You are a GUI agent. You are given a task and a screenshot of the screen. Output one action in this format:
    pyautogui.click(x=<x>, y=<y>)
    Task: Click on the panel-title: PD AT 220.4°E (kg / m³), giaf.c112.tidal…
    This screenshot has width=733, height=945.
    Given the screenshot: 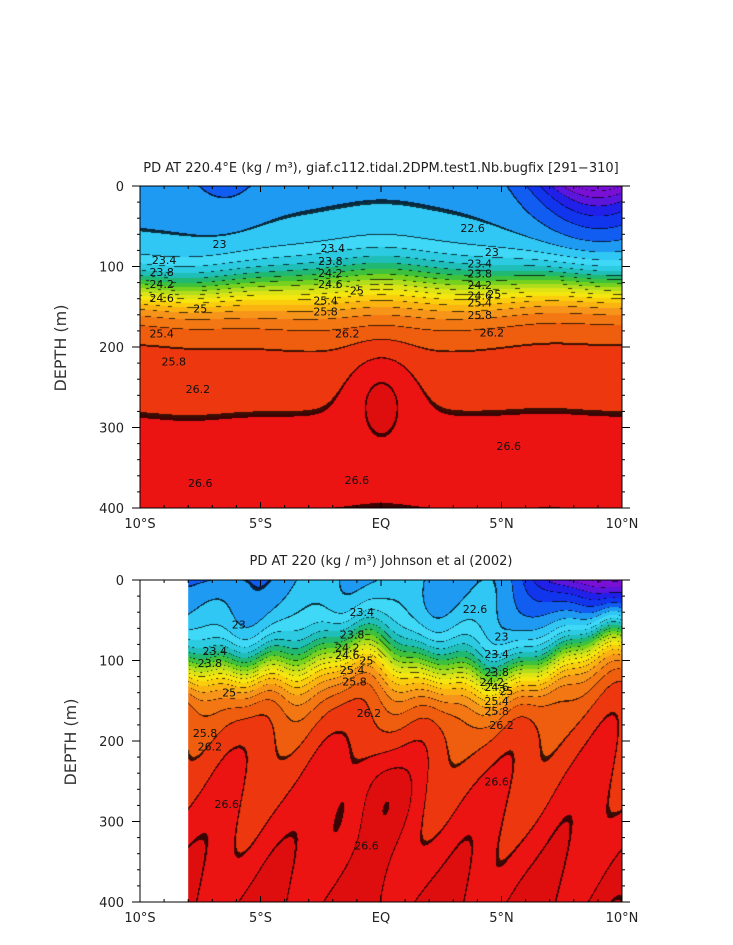 What is the action you would take?
    pyautogui.click(x=380, y=168)
    